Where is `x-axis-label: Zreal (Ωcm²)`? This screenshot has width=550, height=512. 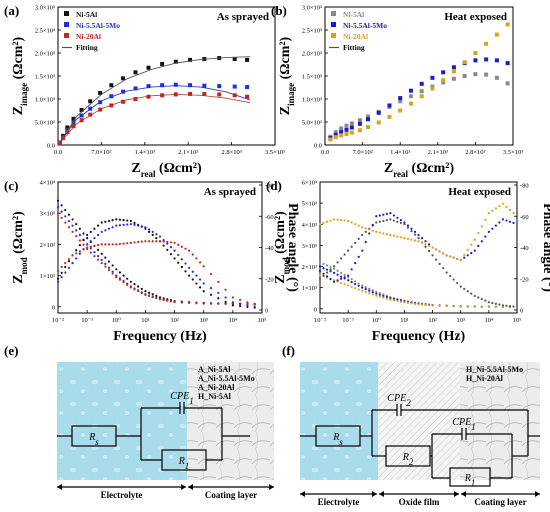 x-axis-label: Zreal (Ωcm²) is located at coordinates (166, 170).